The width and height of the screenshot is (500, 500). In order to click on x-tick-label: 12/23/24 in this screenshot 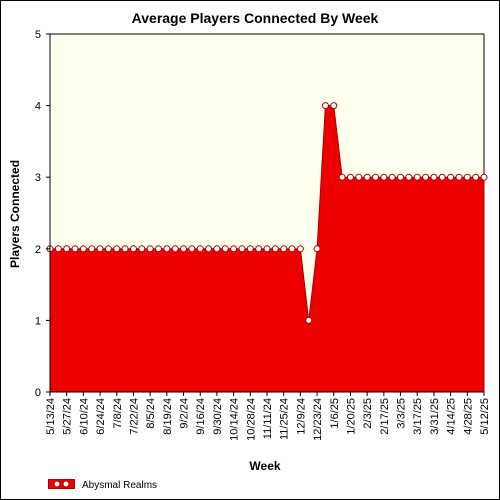, I will do `click(318, 419)`.